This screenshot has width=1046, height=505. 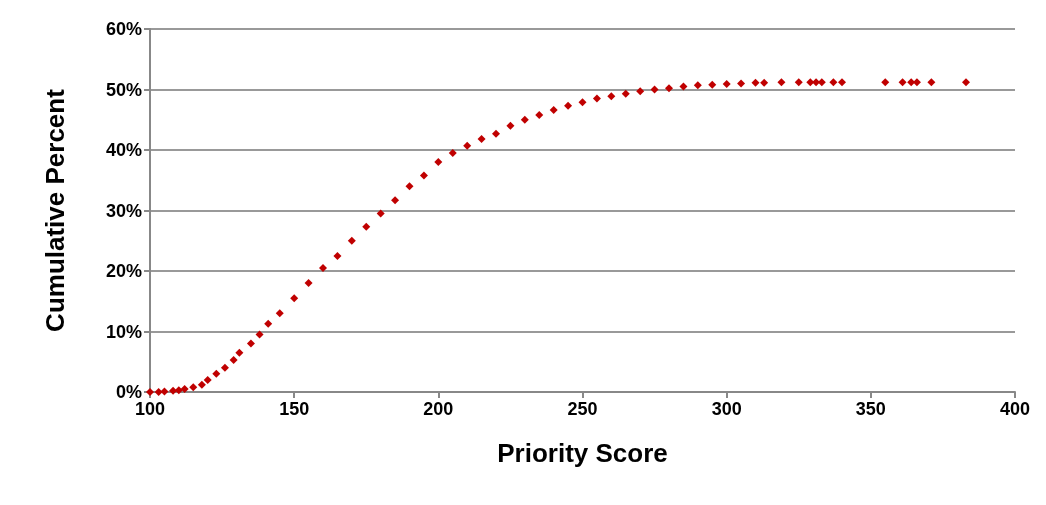 I want to click on x-tick-label: 100, so click(x=150, y=409).